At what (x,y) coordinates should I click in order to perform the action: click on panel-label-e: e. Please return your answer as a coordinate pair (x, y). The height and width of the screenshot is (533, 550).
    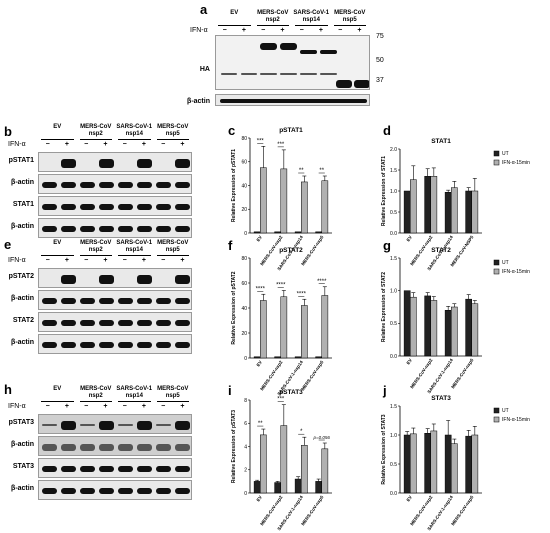
    Looking at the image, I should click on (8, 244).